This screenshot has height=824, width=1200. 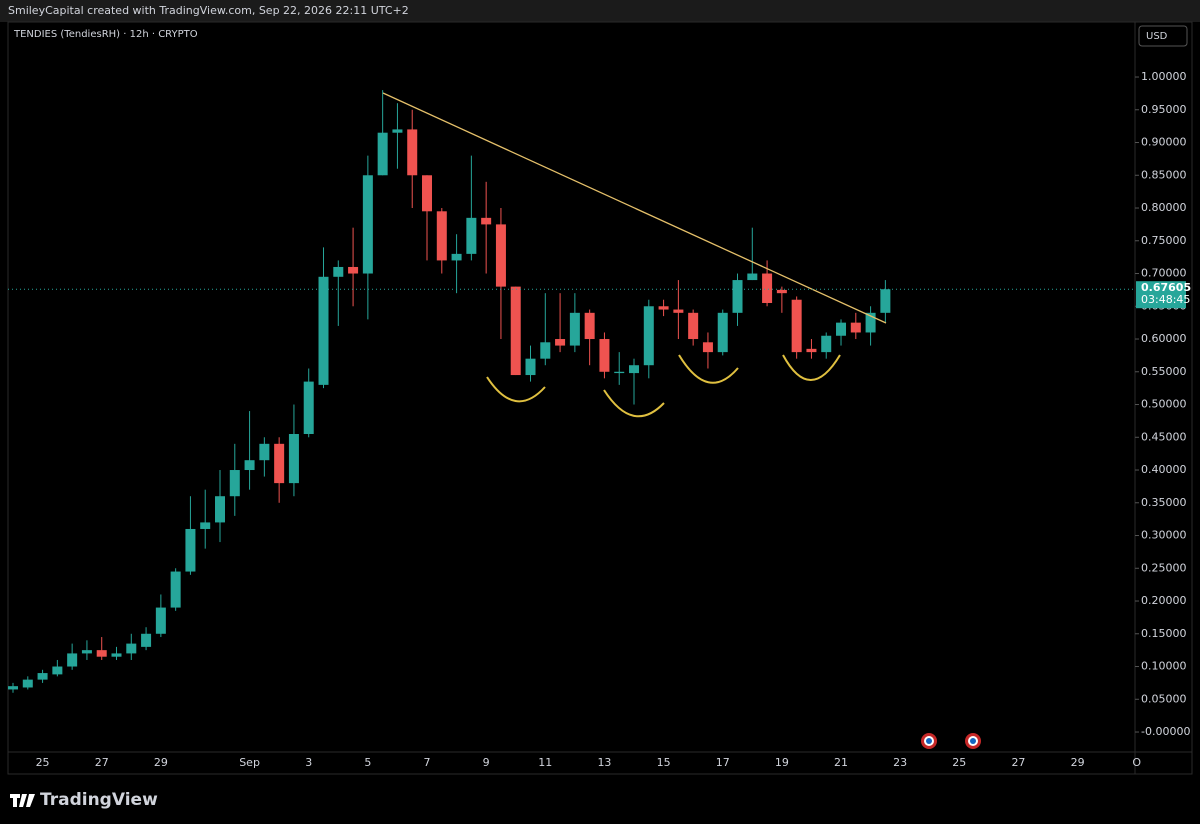 I want to click on x-tick-label: 17, so click(x=723, y=762).